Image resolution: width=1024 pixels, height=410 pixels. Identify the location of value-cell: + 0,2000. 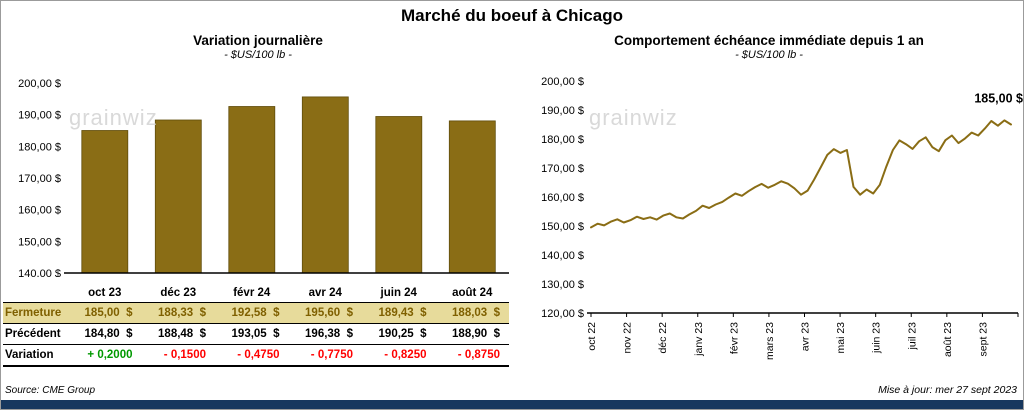
(110, 355).